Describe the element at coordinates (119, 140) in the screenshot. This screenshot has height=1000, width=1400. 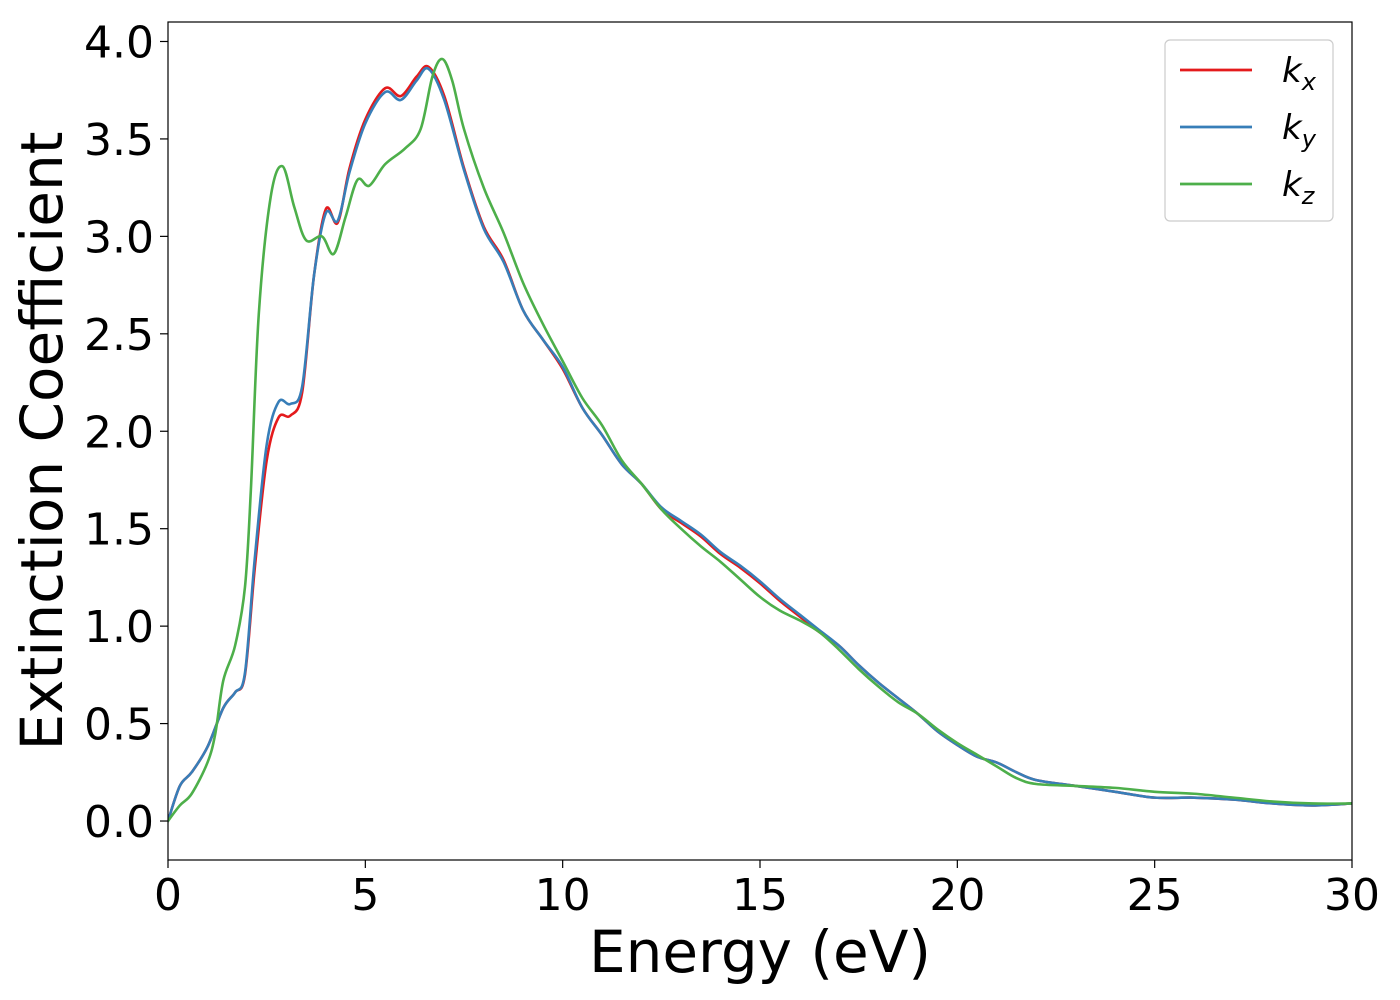
I see `y-tick-label: 3.5` at that location.